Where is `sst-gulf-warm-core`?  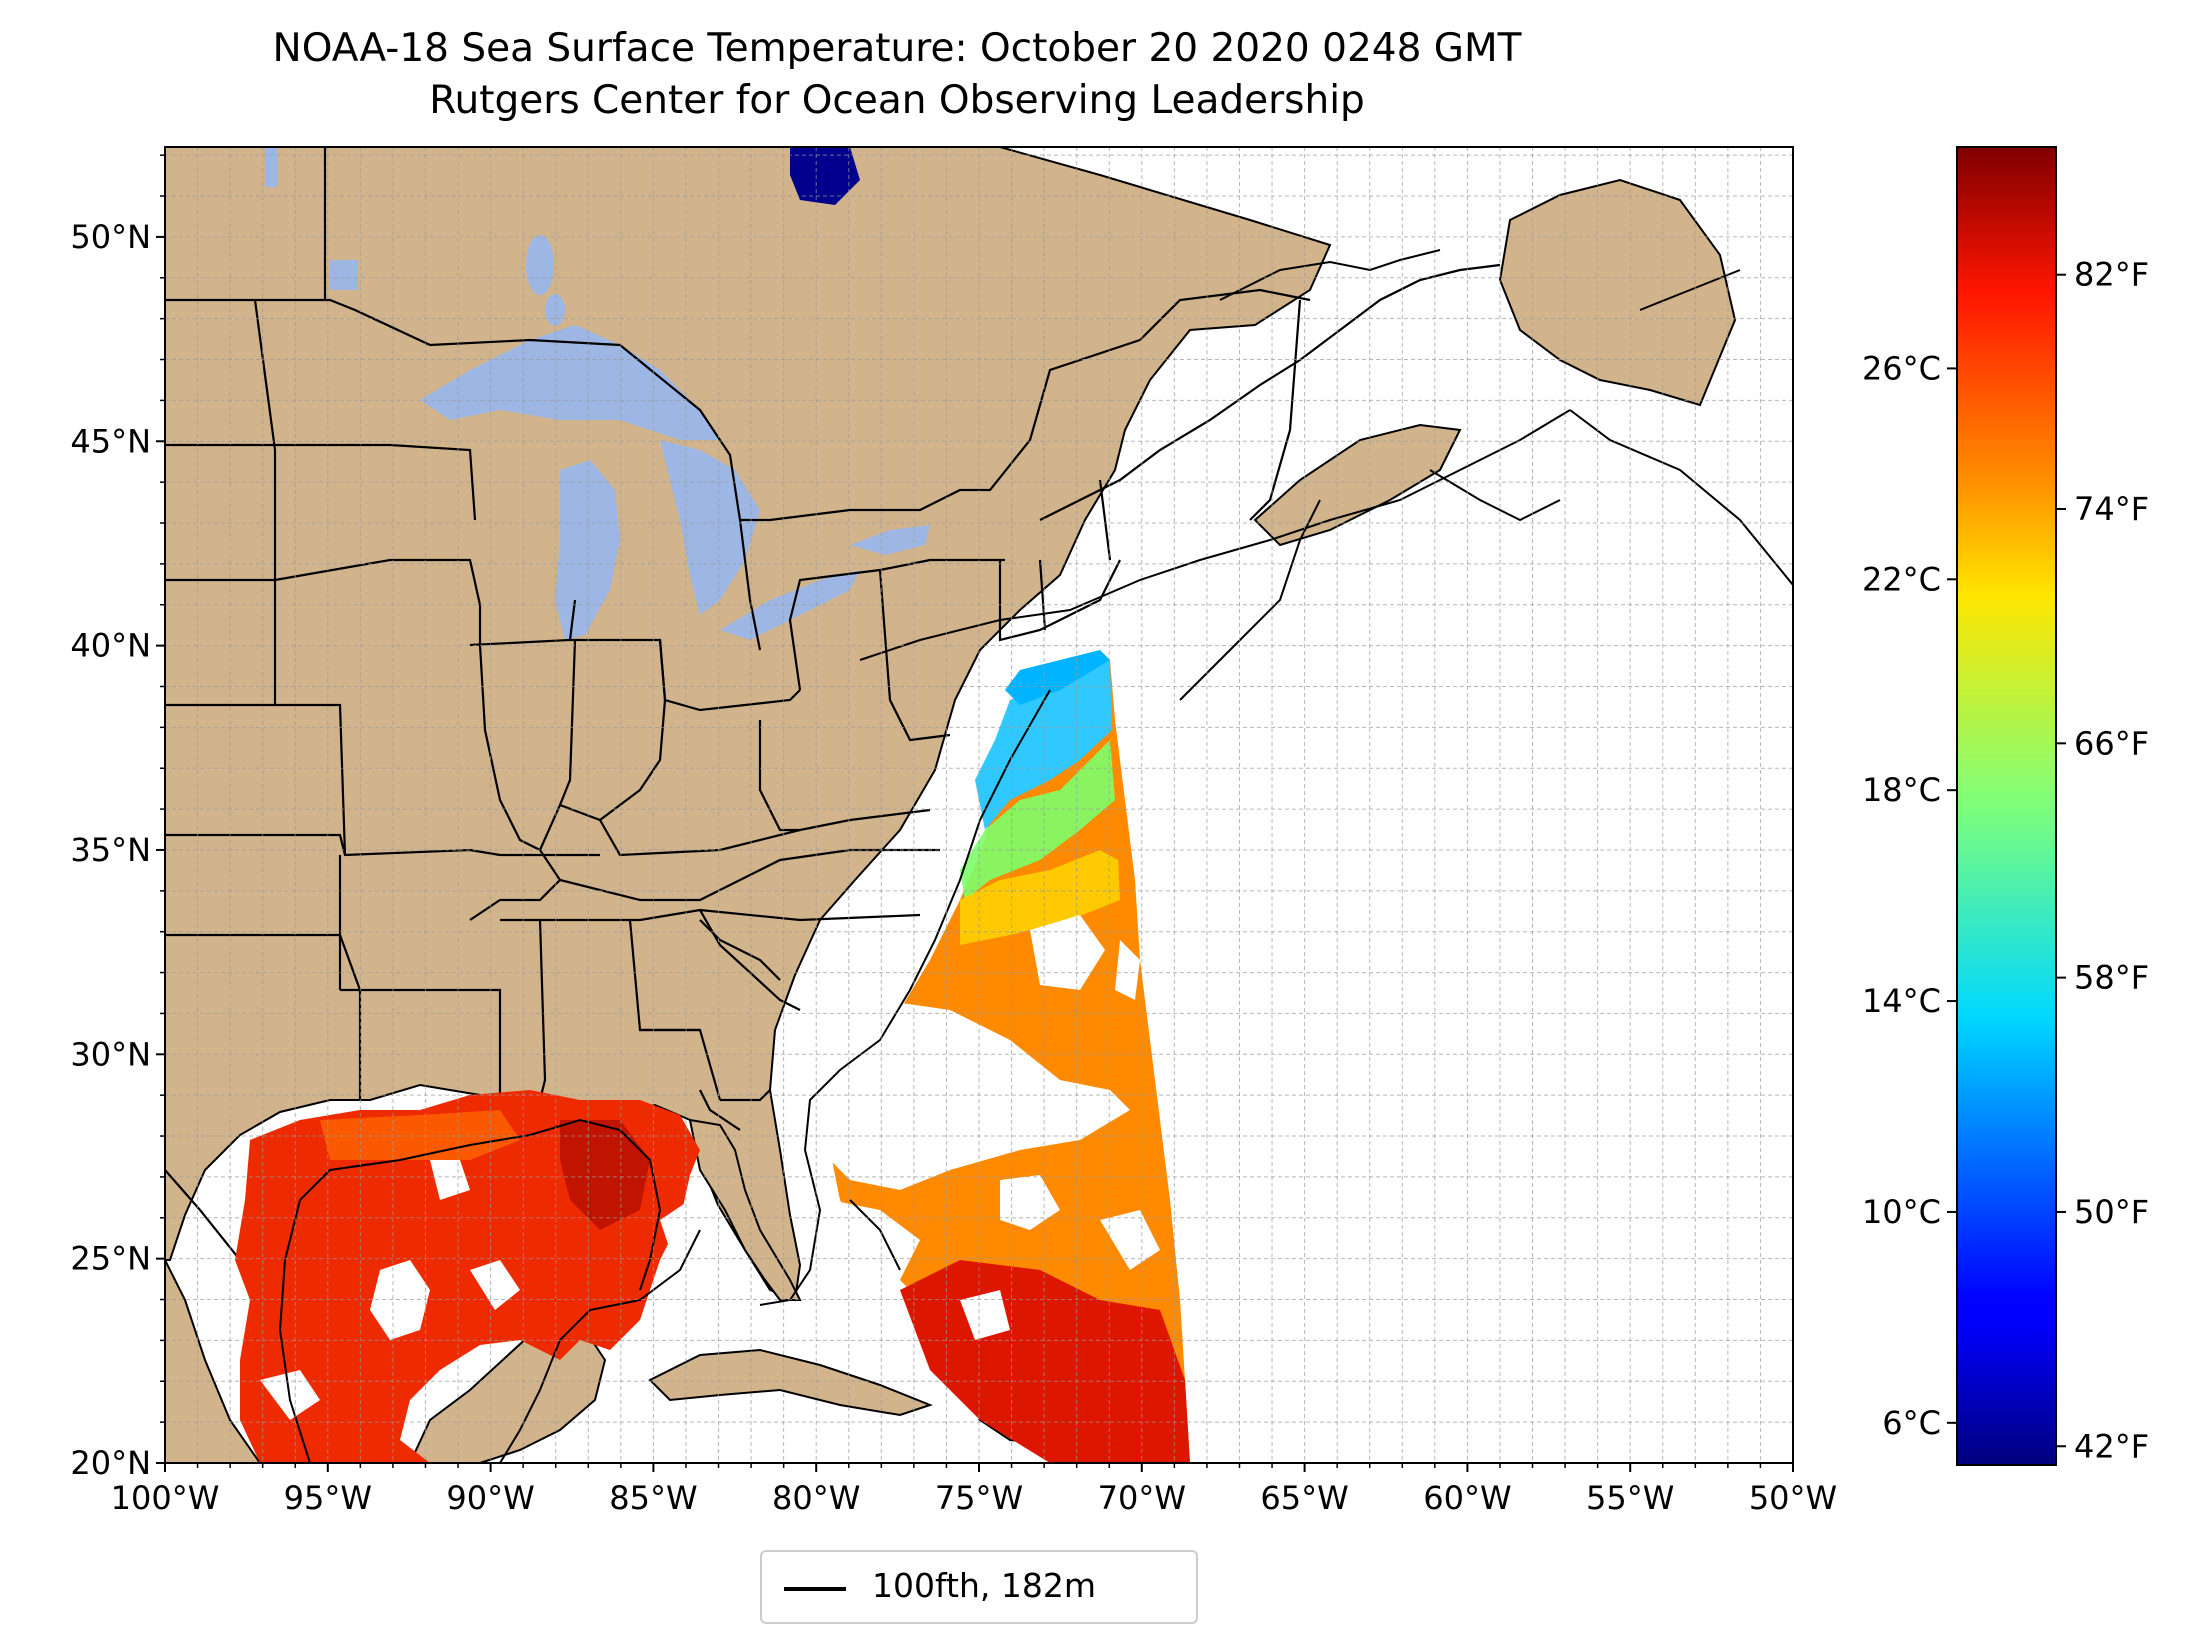
sst-gulf-warm-core is located at coordinates (605, 1175).